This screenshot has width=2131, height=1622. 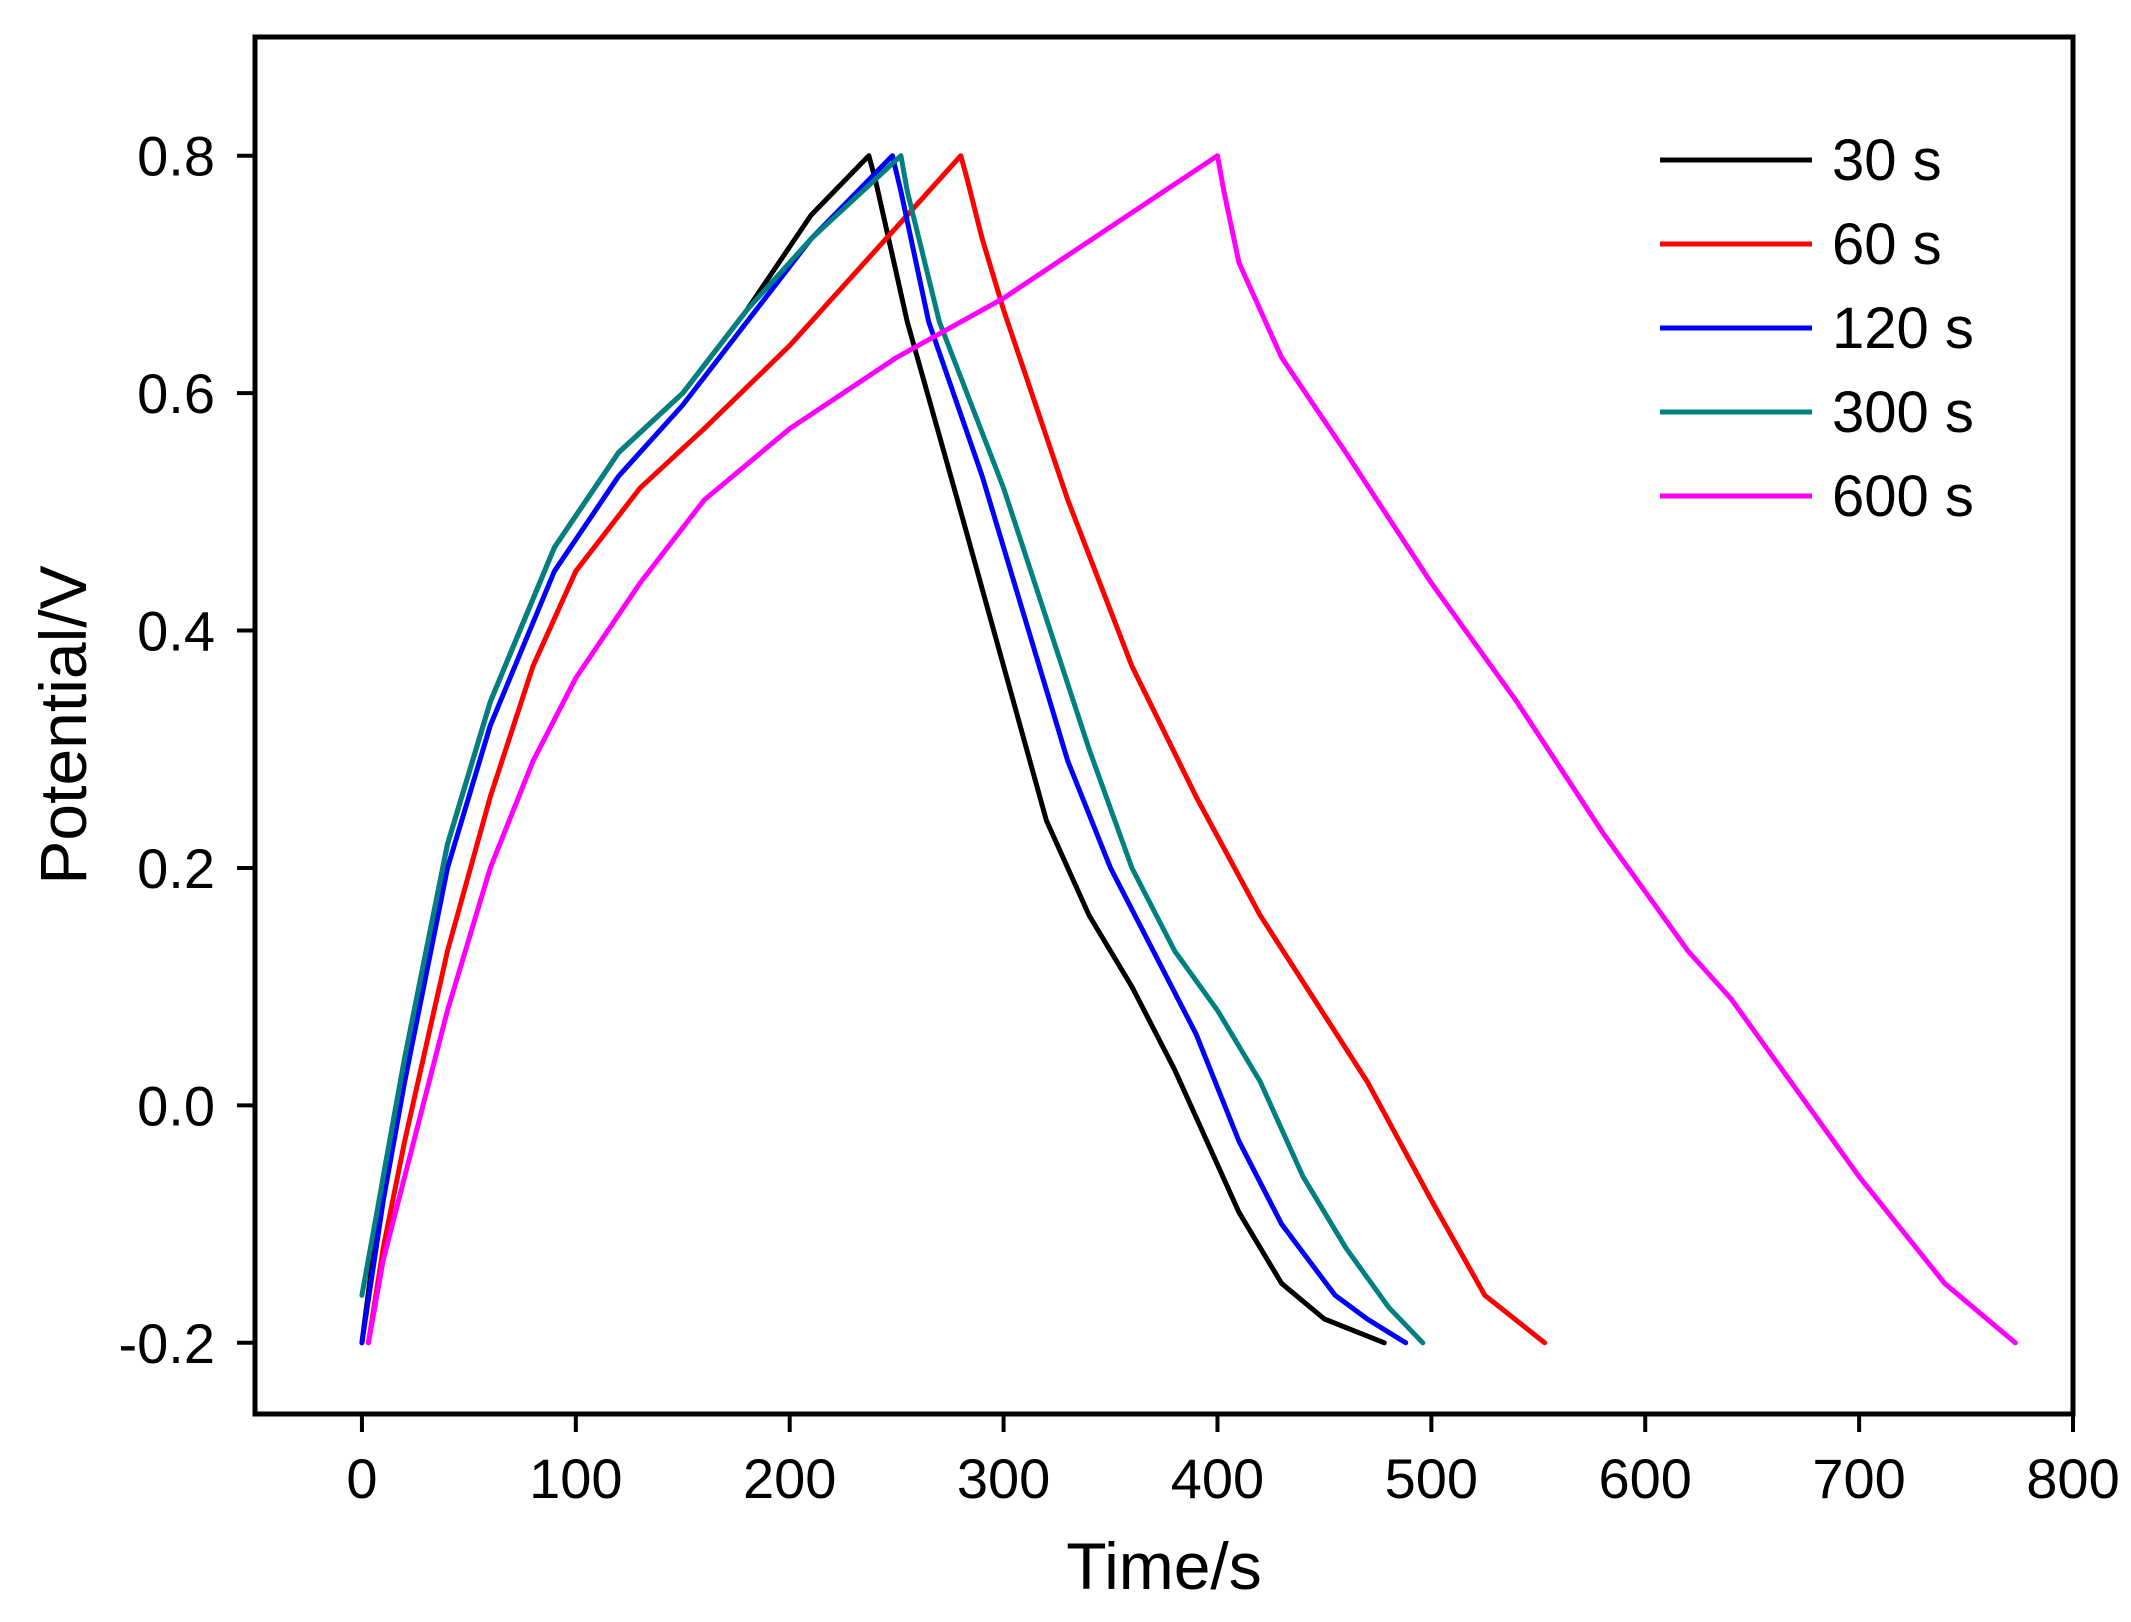 I want to click on x-tick-label: 400, so click(x=1217, y=1478).